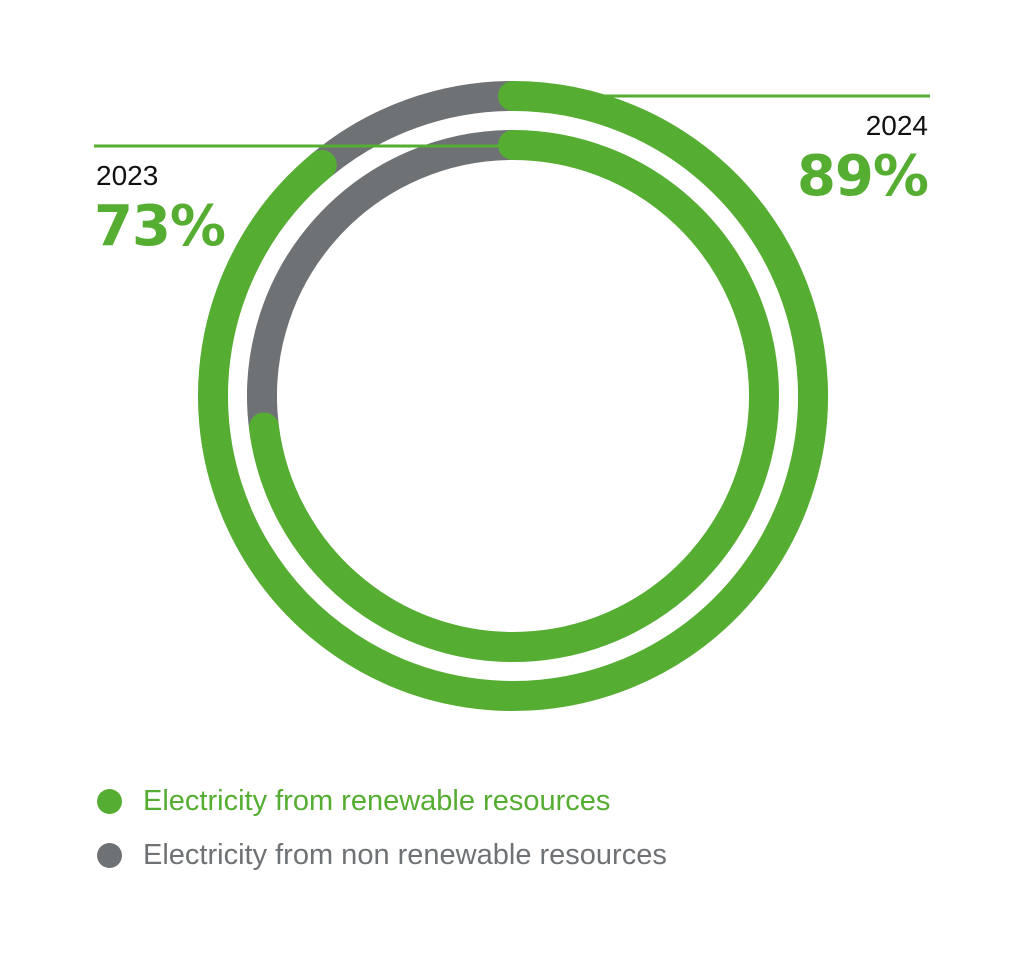 The width and height of the screenshot is (1024, 960). What do you see at coordinates (405, 854) in the screenshot?
I see `legend-label-non-renewable: Electricity from non renewable resources` at bounding box center [405, 854].